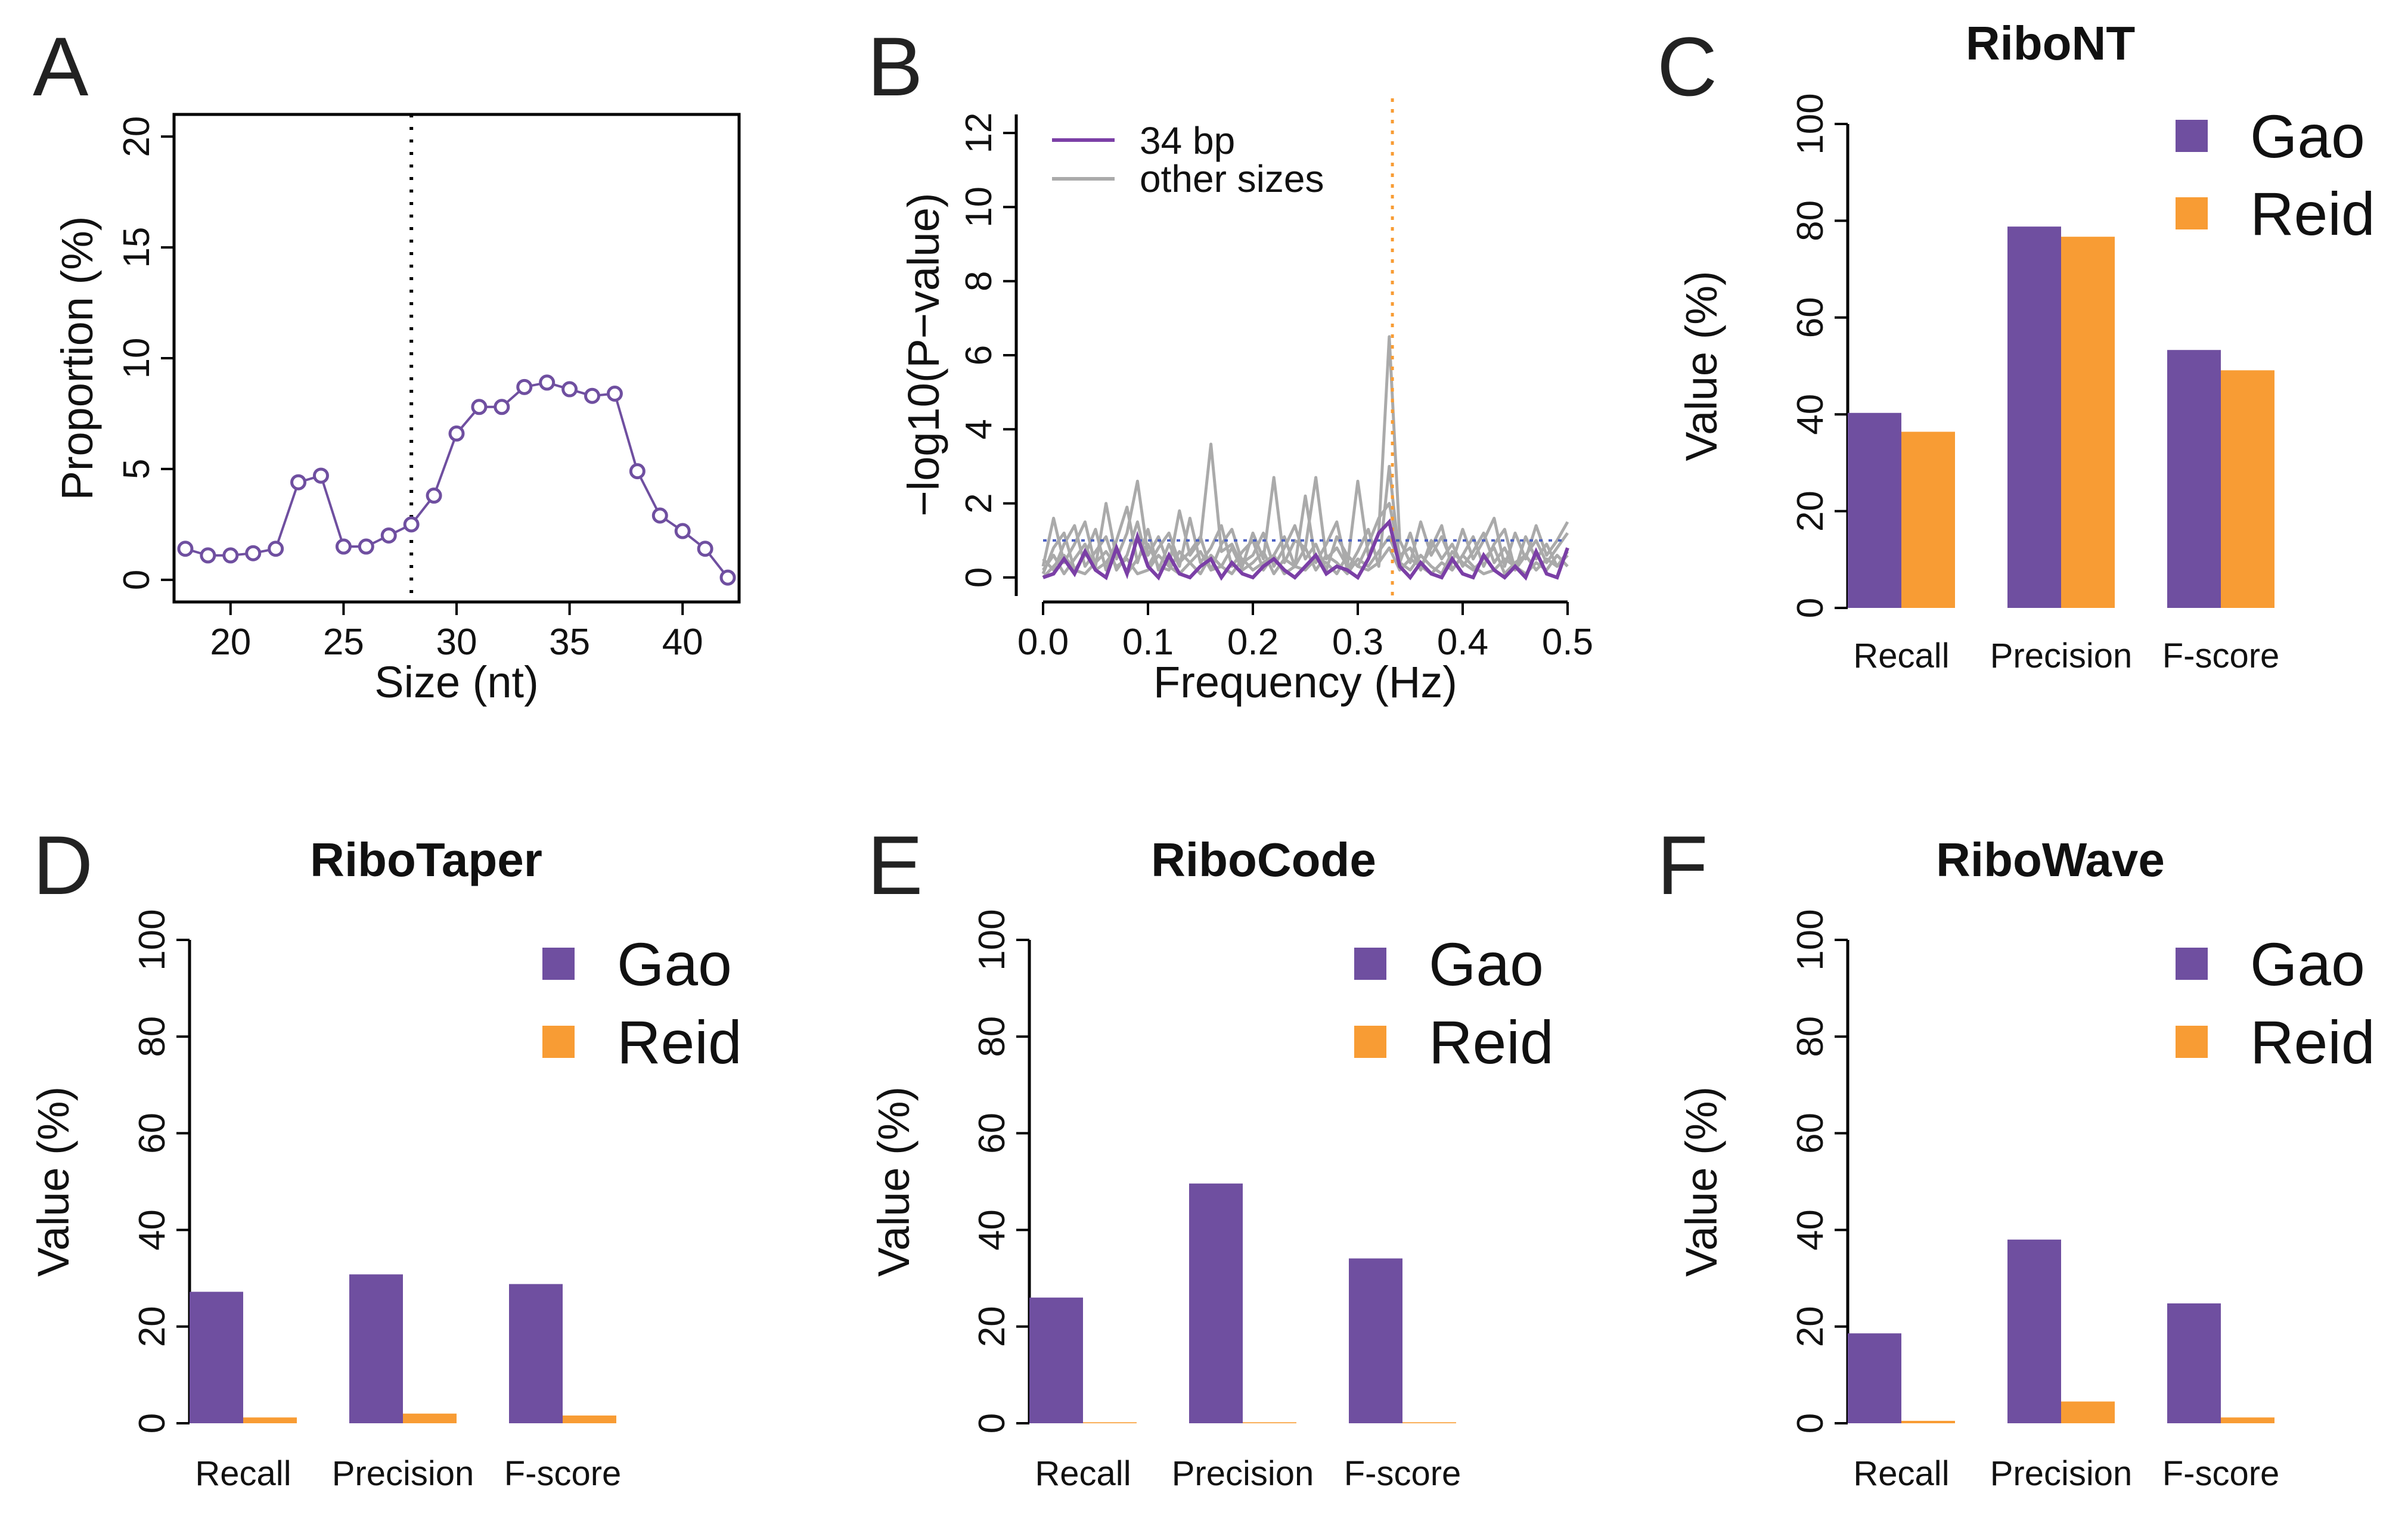 The width and height of the screenshot is (2408, 1521). Describe the element at coordinates (1305, 682) in the screenshot. I see `panel-b-x-label: Frequency (Hz)` at that location.